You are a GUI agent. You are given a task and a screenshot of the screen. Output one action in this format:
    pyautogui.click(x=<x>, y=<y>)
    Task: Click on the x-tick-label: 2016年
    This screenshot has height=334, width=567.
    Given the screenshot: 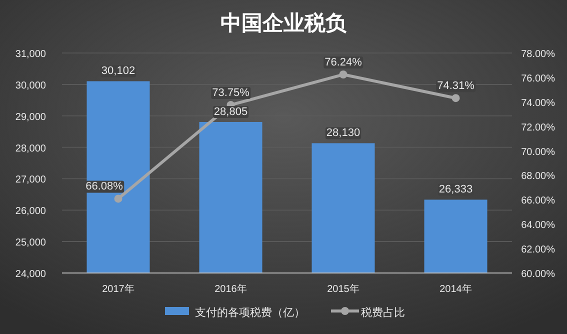 What is the action you would take?
    pyautogui.click(x=230, y=289)
    